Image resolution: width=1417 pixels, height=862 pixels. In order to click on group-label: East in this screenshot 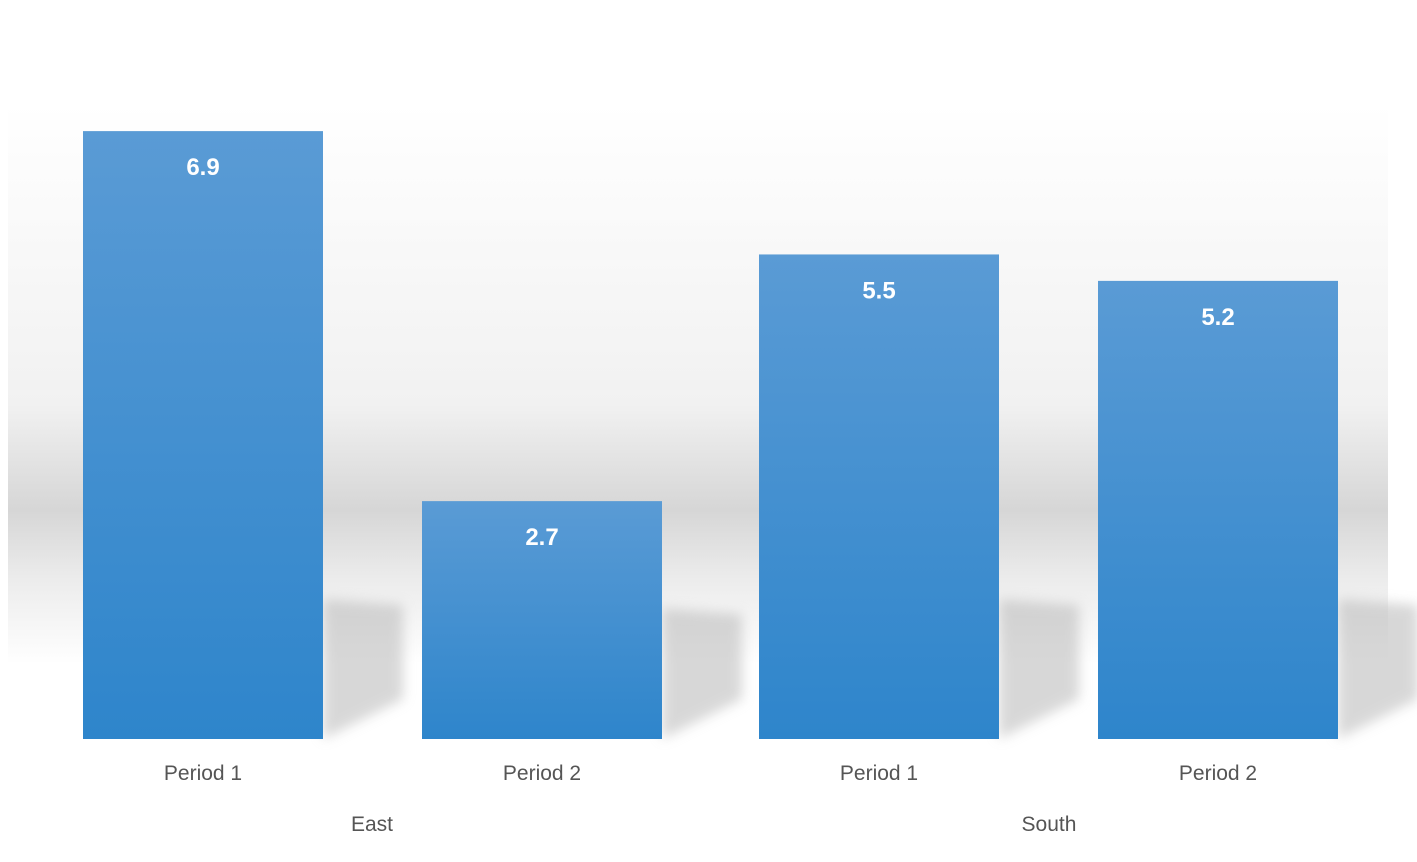, I will do `click(372, 824)`.